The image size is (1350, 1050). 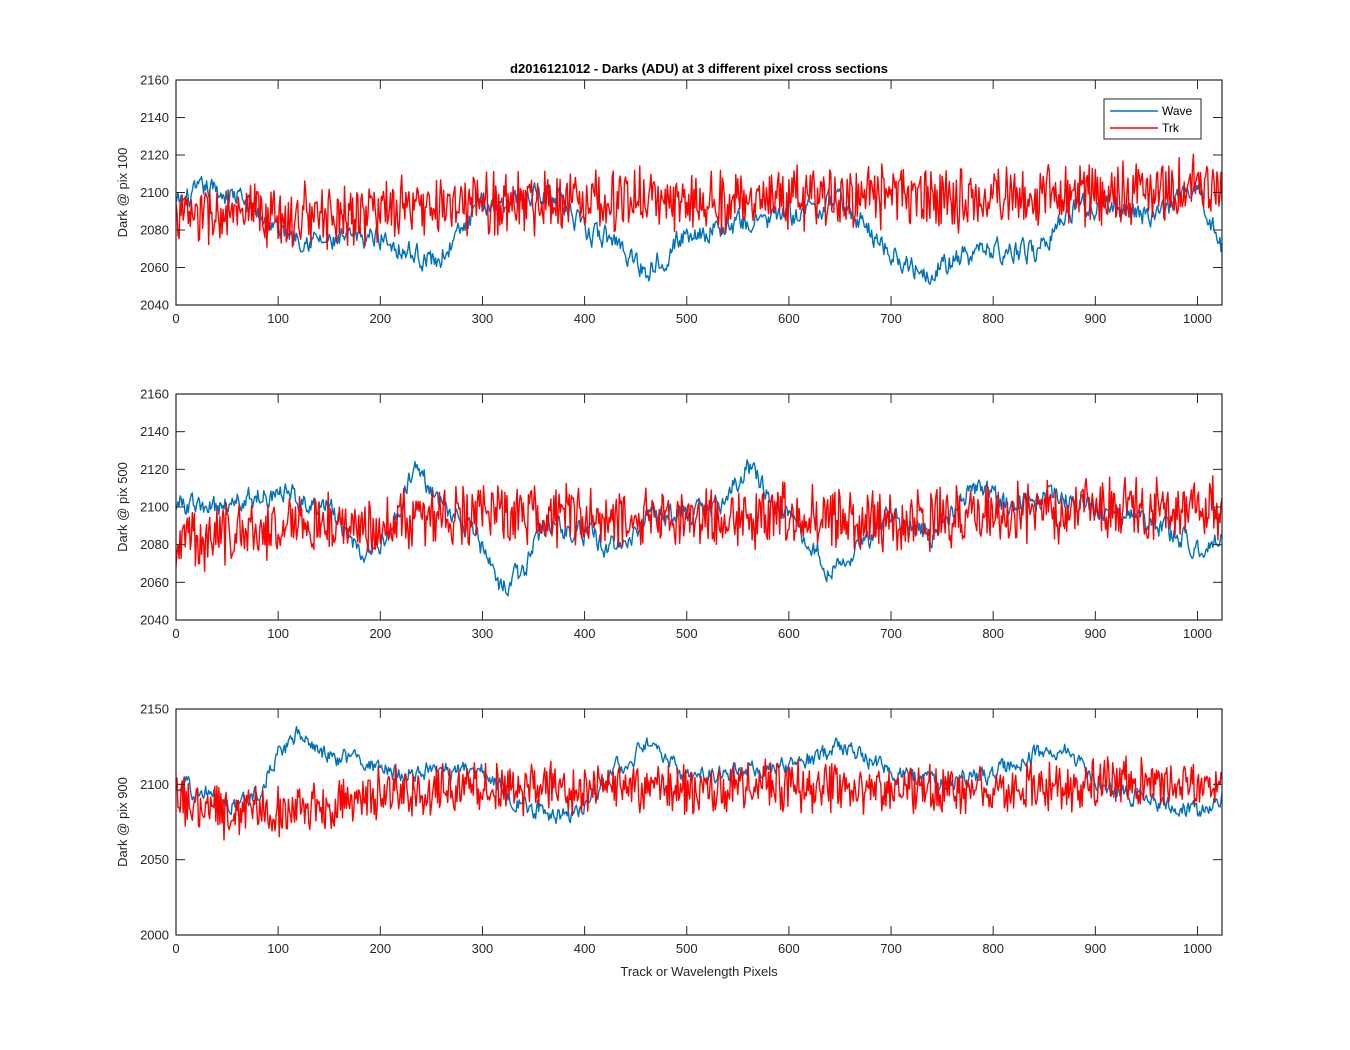 What do you see at coordinates (1171, 128) in the screenshot?
I see `legend-label-trk: Trk` at bounding box center [1171, 128].